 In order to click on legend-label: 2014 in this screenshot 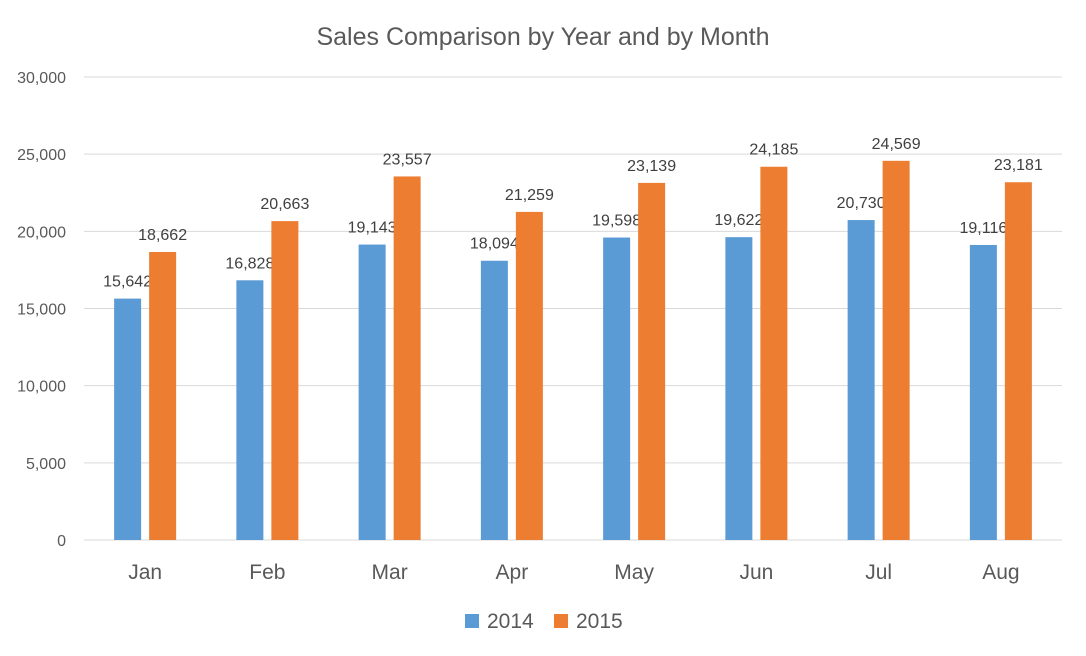, I will do `click(510, 621)`.